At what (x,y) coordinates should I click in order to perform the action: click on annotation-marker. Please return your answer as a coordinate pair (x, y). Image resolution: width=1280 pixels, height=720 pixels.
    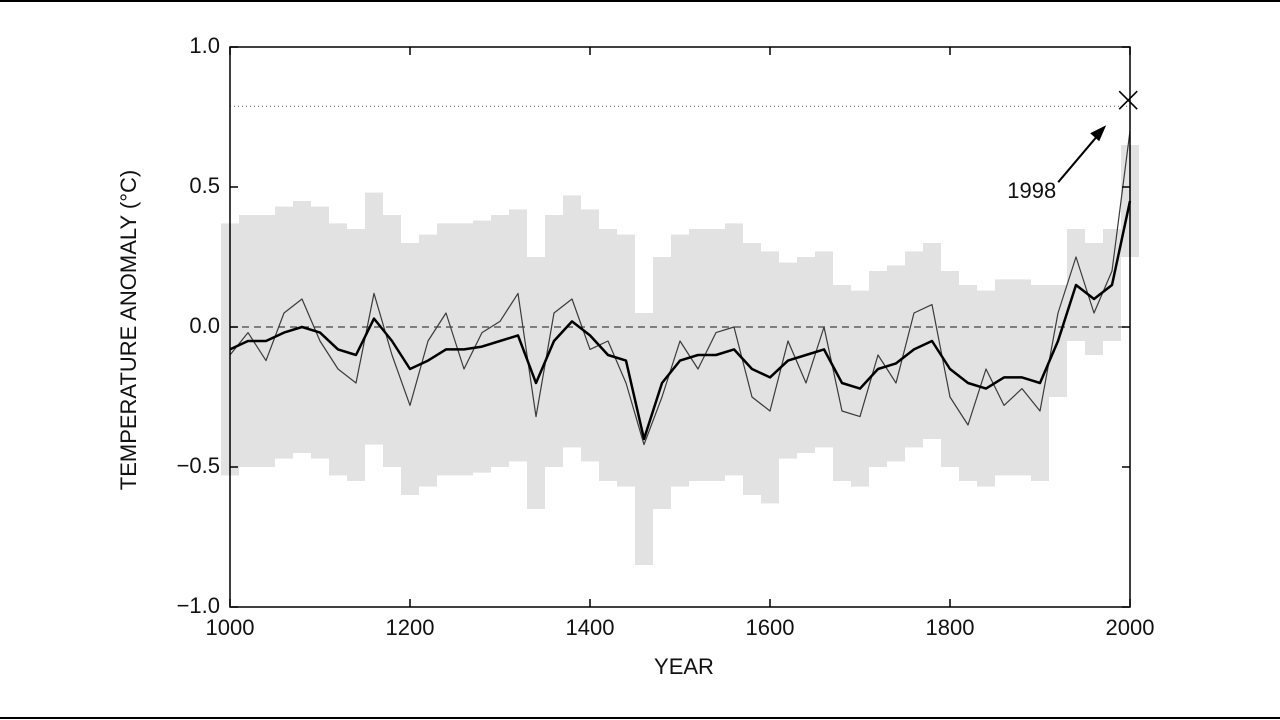
    Looking at the image, I should click on (1128, 100).